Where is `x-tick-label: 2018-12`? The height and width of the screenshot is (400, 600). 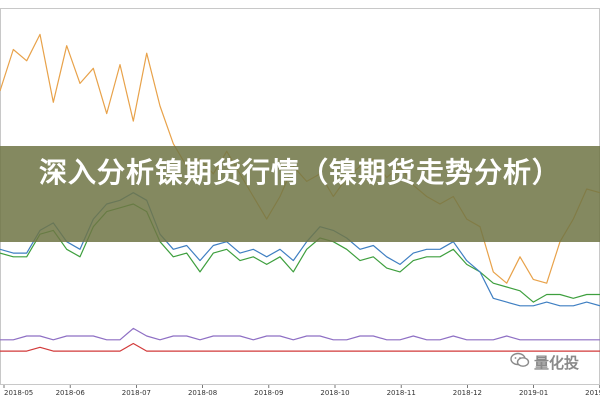
x-tick-label: 2018-12 is located at coordinates (467, 393).